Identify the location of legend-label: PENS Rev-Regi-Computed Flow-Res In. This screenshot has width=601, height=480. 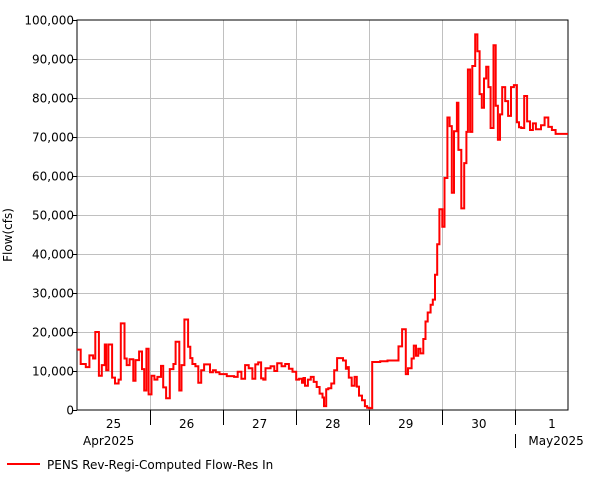
(160, 465).